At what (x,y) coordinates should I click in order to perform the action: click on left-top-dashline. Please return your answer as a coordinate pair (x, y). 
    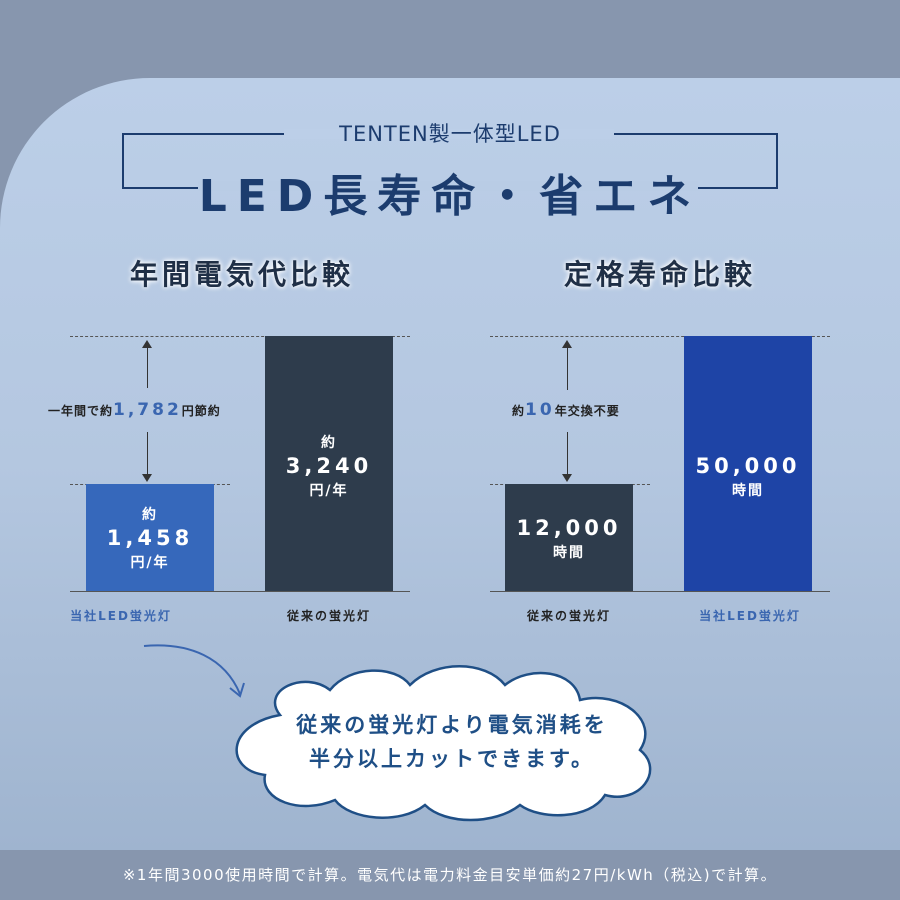
    Looking at the image, I should click on (240, 336).